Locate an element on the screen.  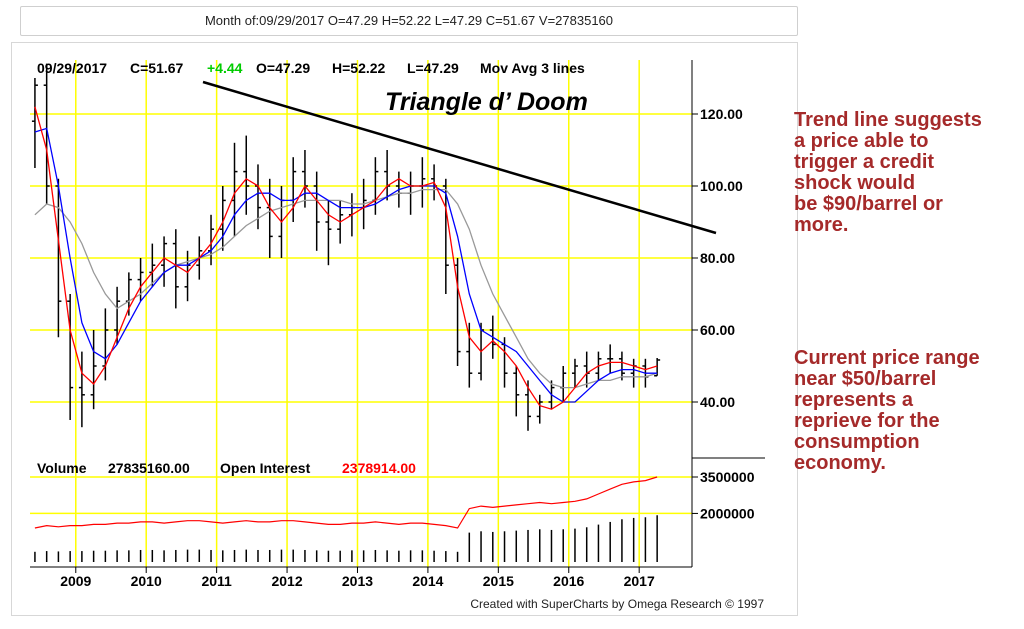
price-tick-label: 80.00 is located at coordinates (717, 258).